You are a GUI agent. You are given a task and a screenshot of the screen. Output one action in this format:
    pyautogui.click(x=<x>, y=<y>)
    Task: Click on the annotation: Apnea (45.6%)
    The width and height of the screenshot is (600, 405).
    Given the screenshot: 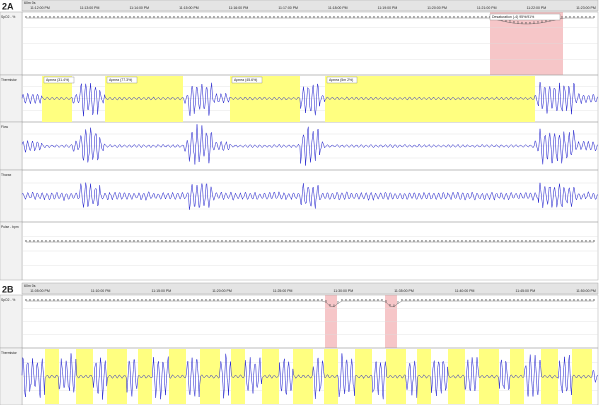 What is the action you would take?
    pyautogui.click(x=245, y=80)
    